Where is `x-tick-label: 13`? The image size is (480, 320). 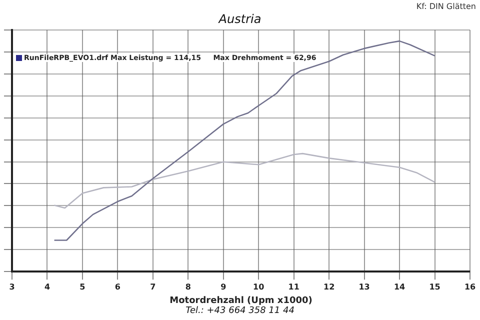
x-tick-label: 13 is located at coordinates (364, 287).